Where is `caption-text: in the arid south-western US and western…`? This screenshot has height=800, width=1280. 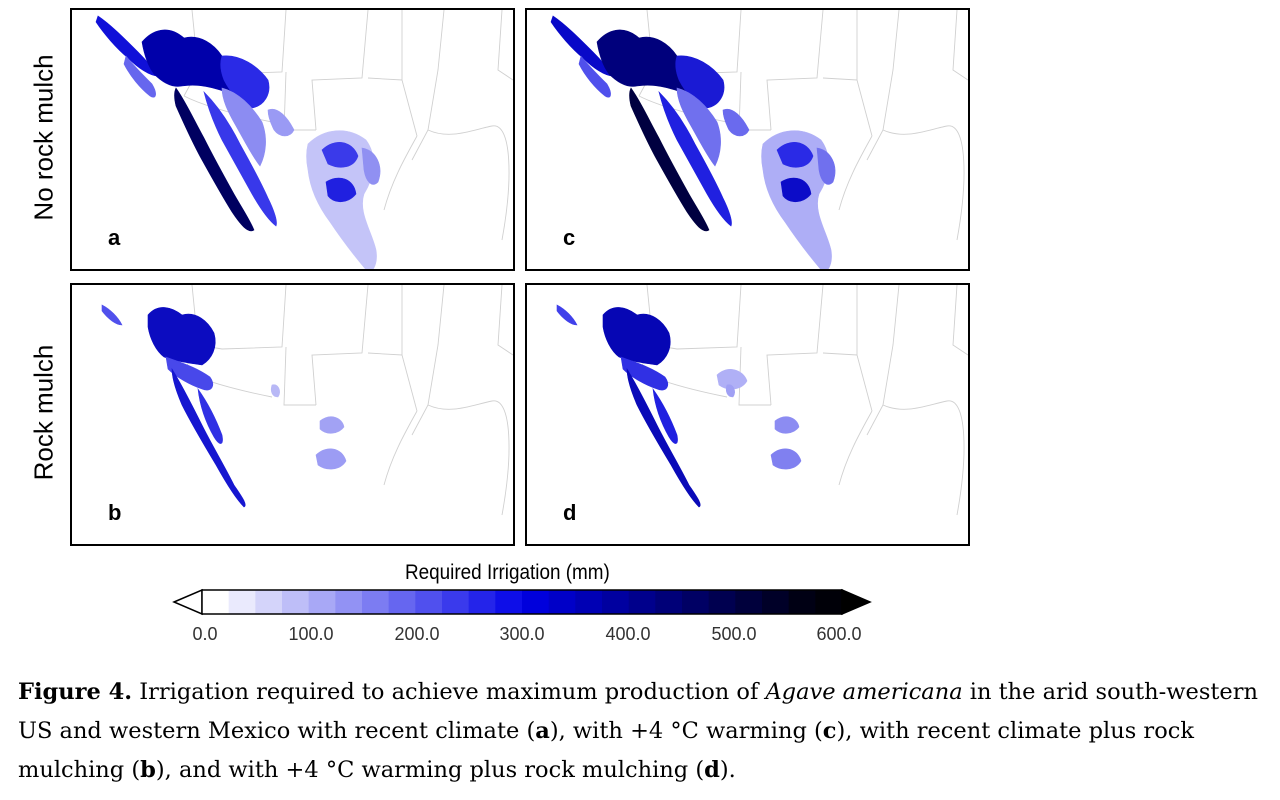
caption-text: in the arid south-western US and western… is located at coordinates (638, 711).